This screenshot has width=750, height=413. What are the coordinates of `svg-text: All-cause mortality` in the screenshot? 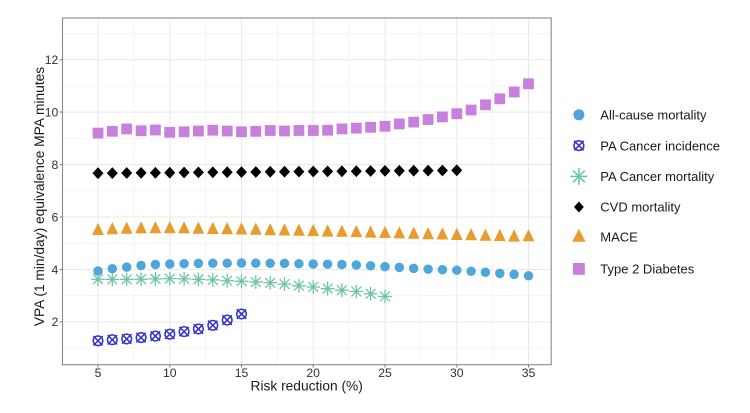 It's located at (653, 115).